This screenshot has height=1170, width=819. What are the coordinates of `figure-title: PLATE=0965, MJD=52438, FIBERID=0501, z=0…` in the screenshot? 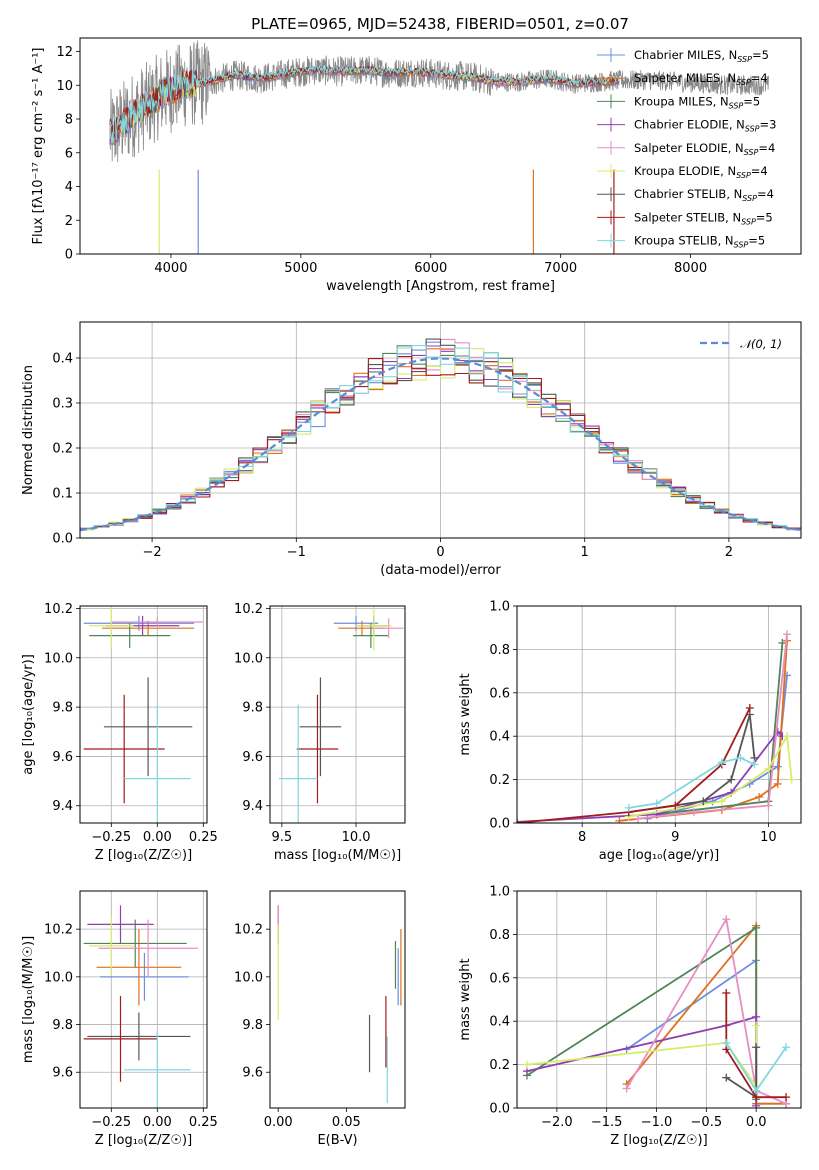 It's located at (440, 24).